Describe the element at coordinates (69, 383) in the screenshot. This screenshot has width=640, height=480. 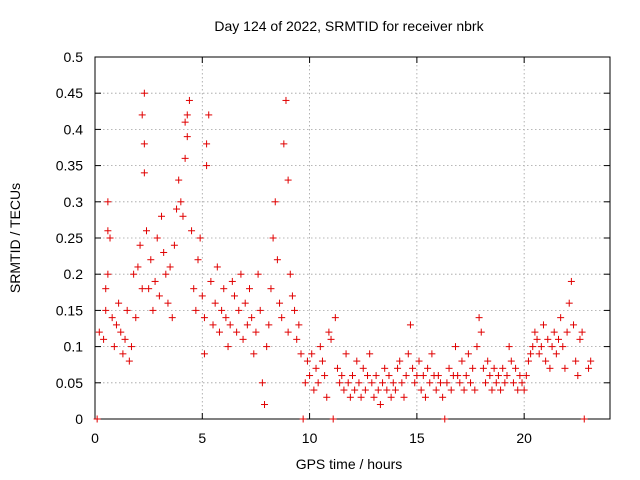
I see `y-tick-label: 0.05` at that location.